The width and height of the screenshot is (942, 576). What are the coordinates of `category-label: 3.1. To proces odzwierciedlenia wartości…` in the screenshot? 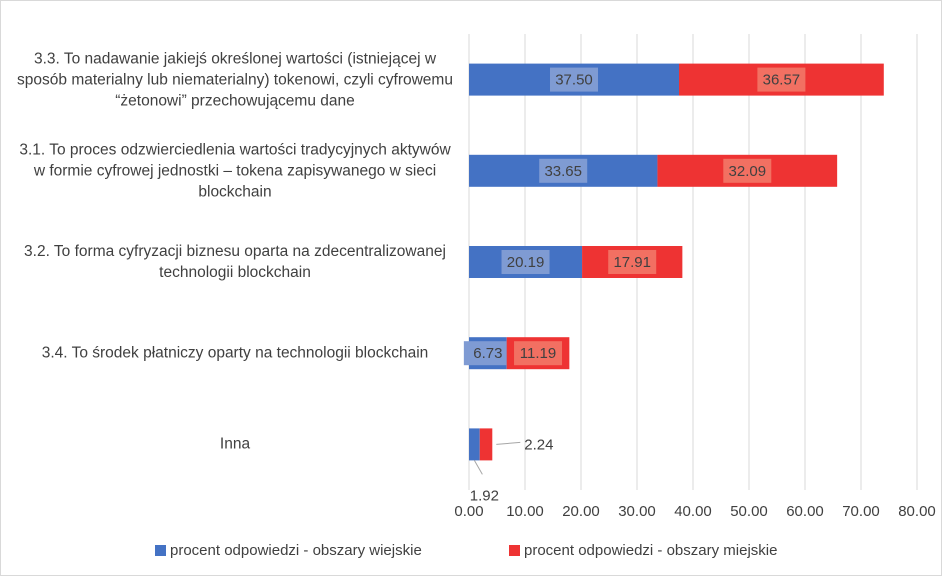 It's located at (235, 171).